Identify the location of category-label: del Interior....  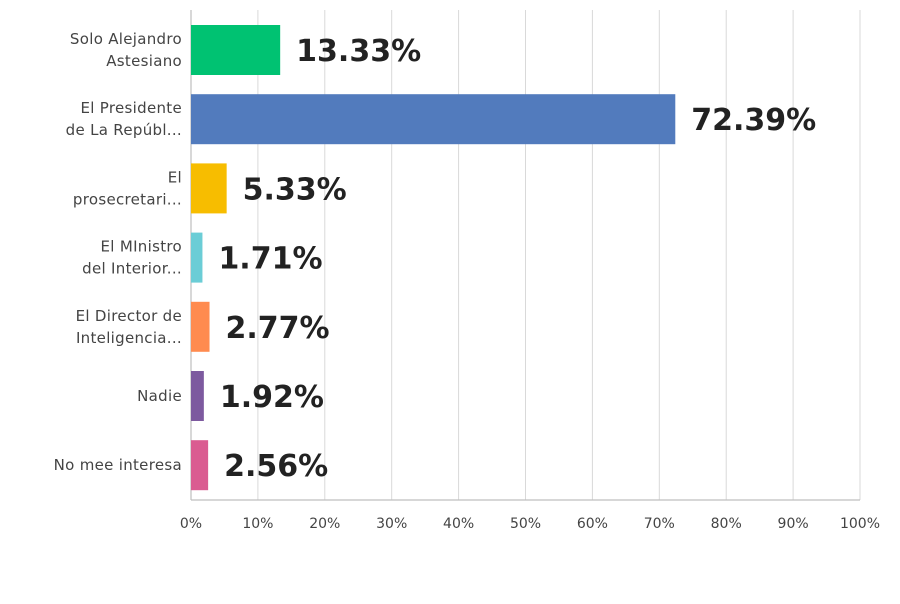
(132, 269).